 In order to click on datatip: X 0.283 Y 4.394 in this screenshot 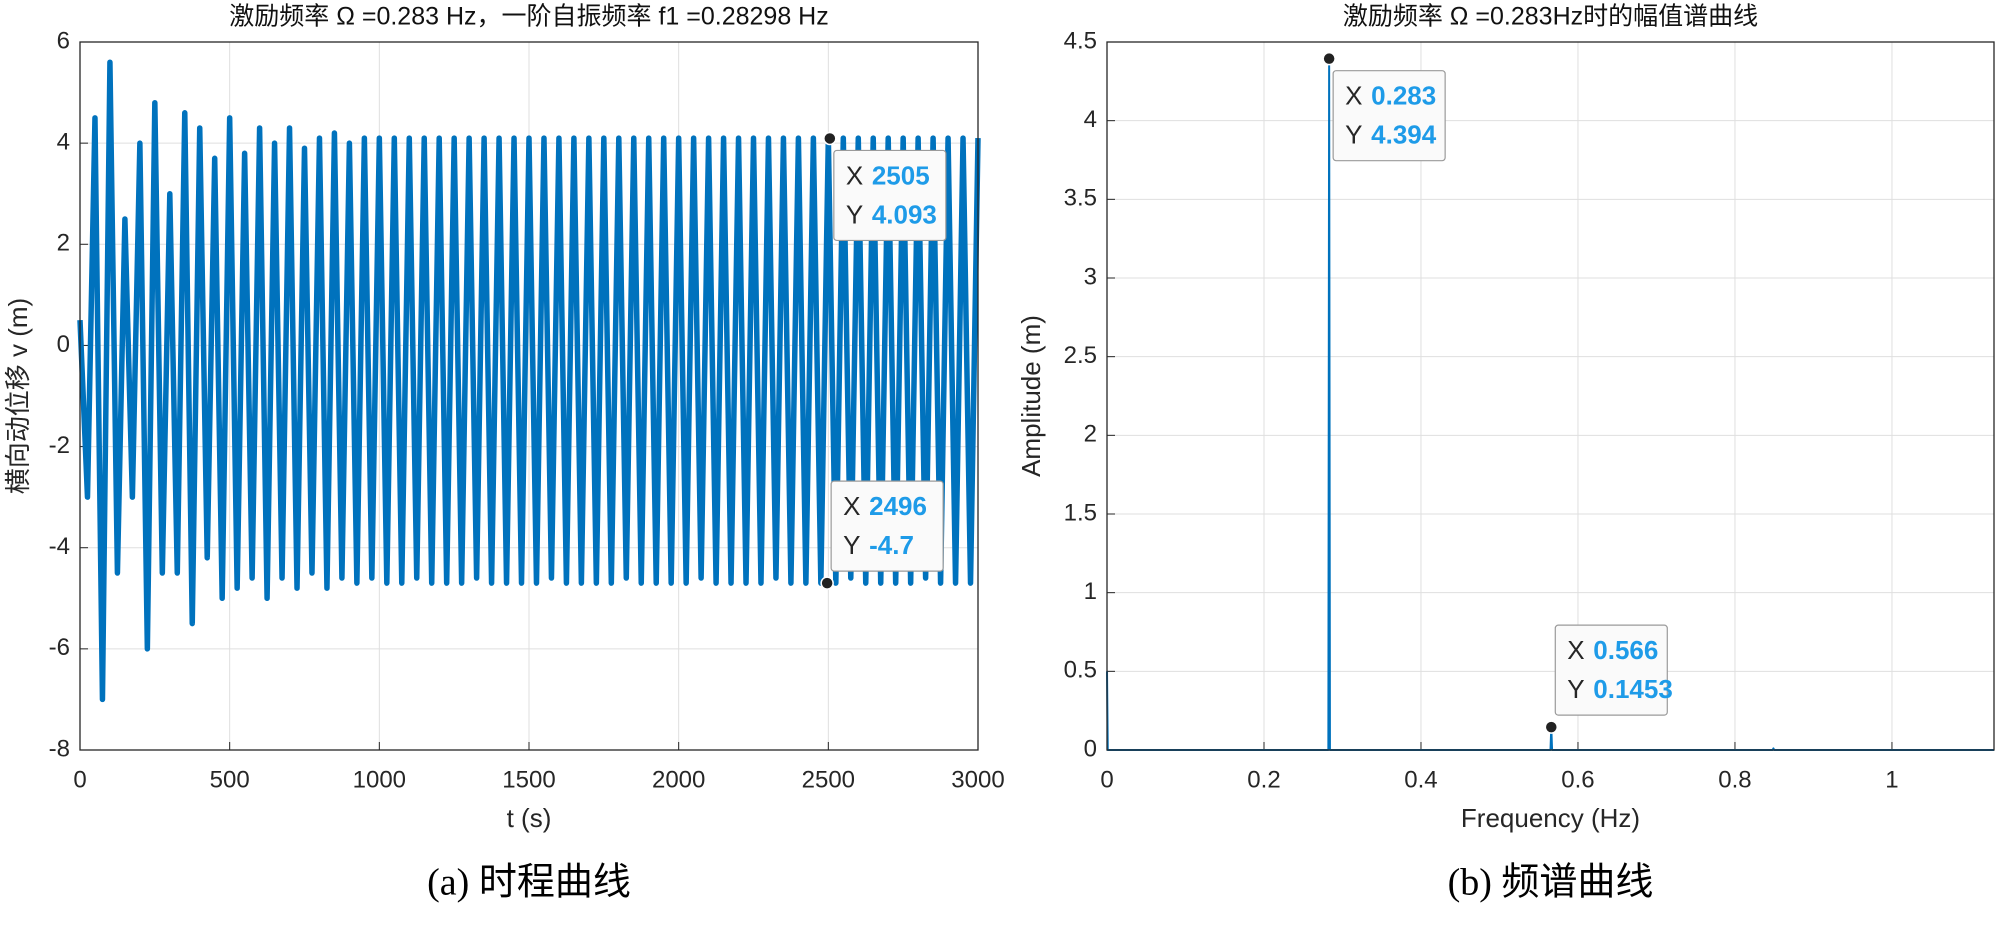, I will do `click(1384, 106)`.